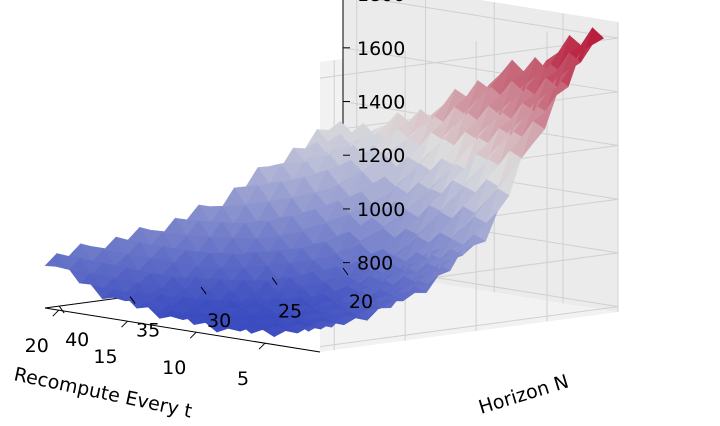  Describe the element at coordinates (182, 330) in the screenshot. I see `x-axis-line` at that location.